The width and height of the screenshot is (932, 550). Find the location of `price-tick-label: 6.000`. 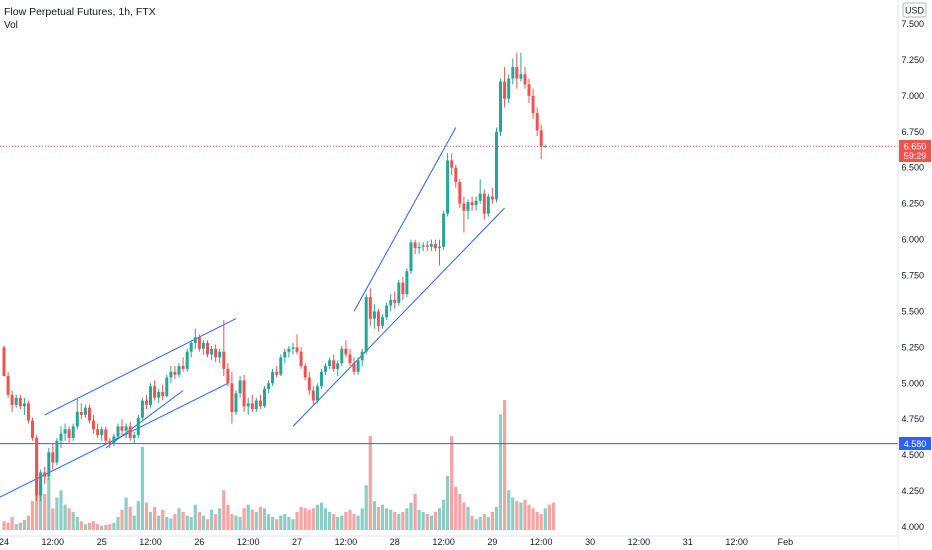

price-tick-label: 6.000 is located at coordinates (912, 240).